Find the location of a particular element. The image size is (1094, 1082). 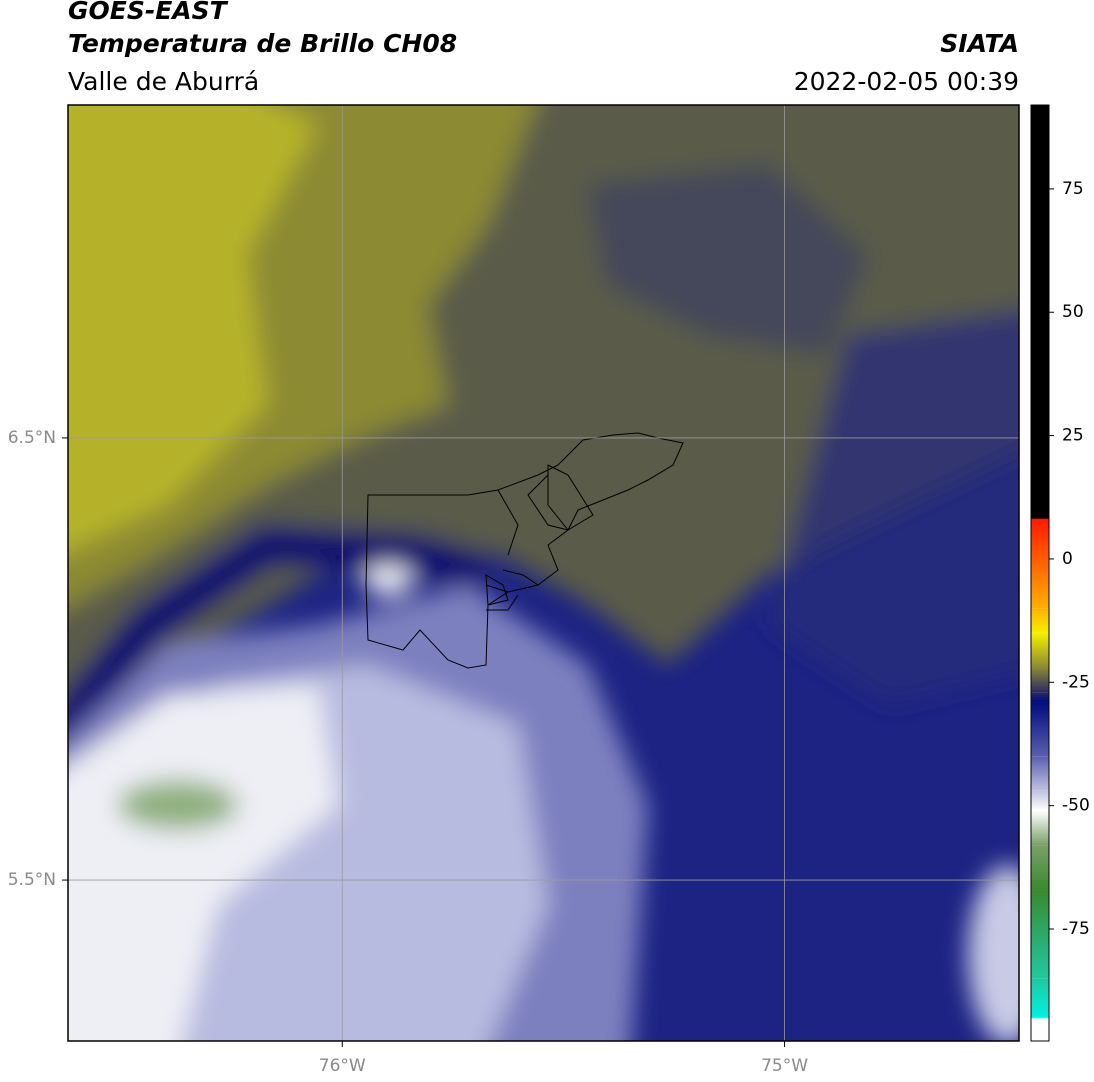

x-tick-label: 76°W is located at coordinates (342, 1066).